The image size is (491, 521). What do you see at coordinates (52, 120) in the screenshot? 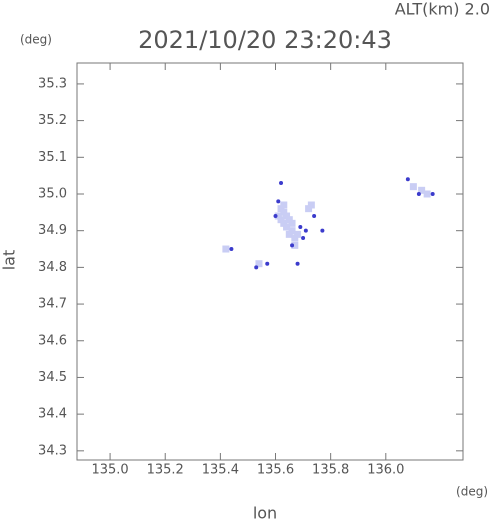
I see `y-tick-label: 35.2` at bounding box center [52, 120].